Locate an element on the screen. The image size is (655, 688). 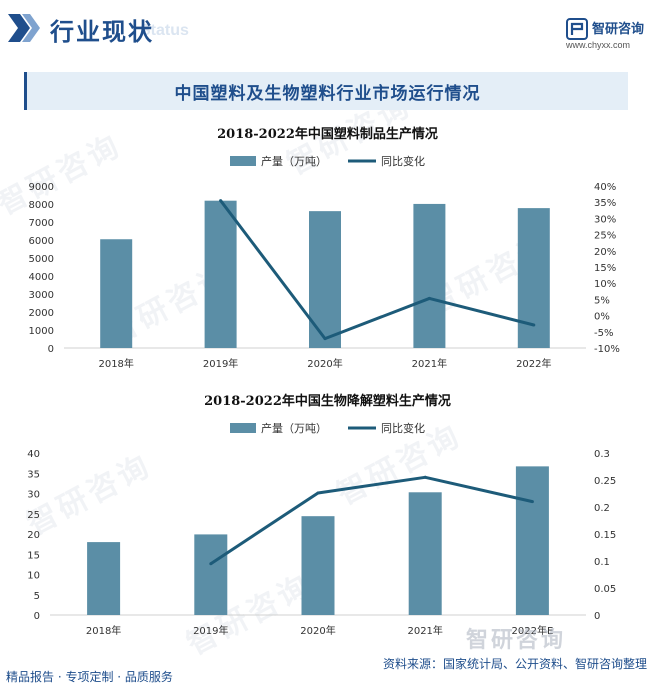
y2-tick-label: 20% is located at coordinates (605, 252).